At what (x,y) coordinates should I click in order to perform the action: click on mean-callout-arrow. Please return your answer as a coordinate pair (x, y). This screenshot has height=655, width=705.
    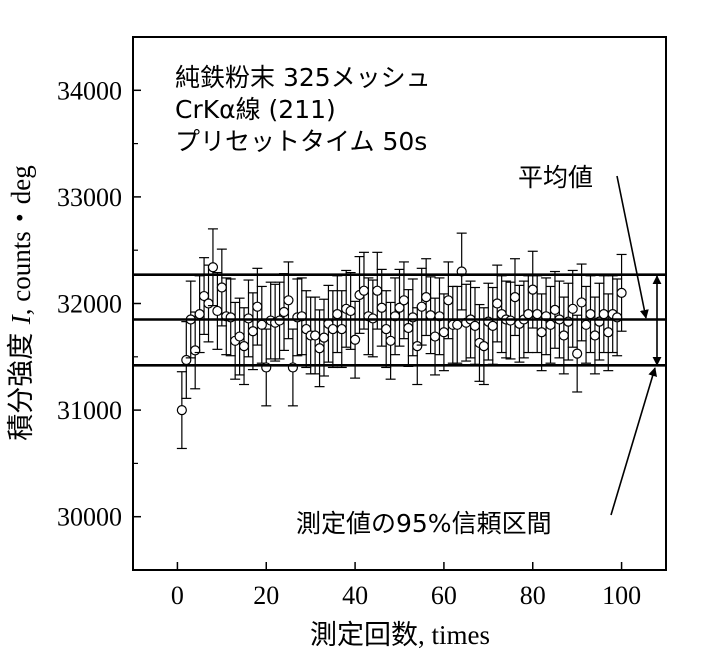
    Looking at the image, I should click on (632, 247).